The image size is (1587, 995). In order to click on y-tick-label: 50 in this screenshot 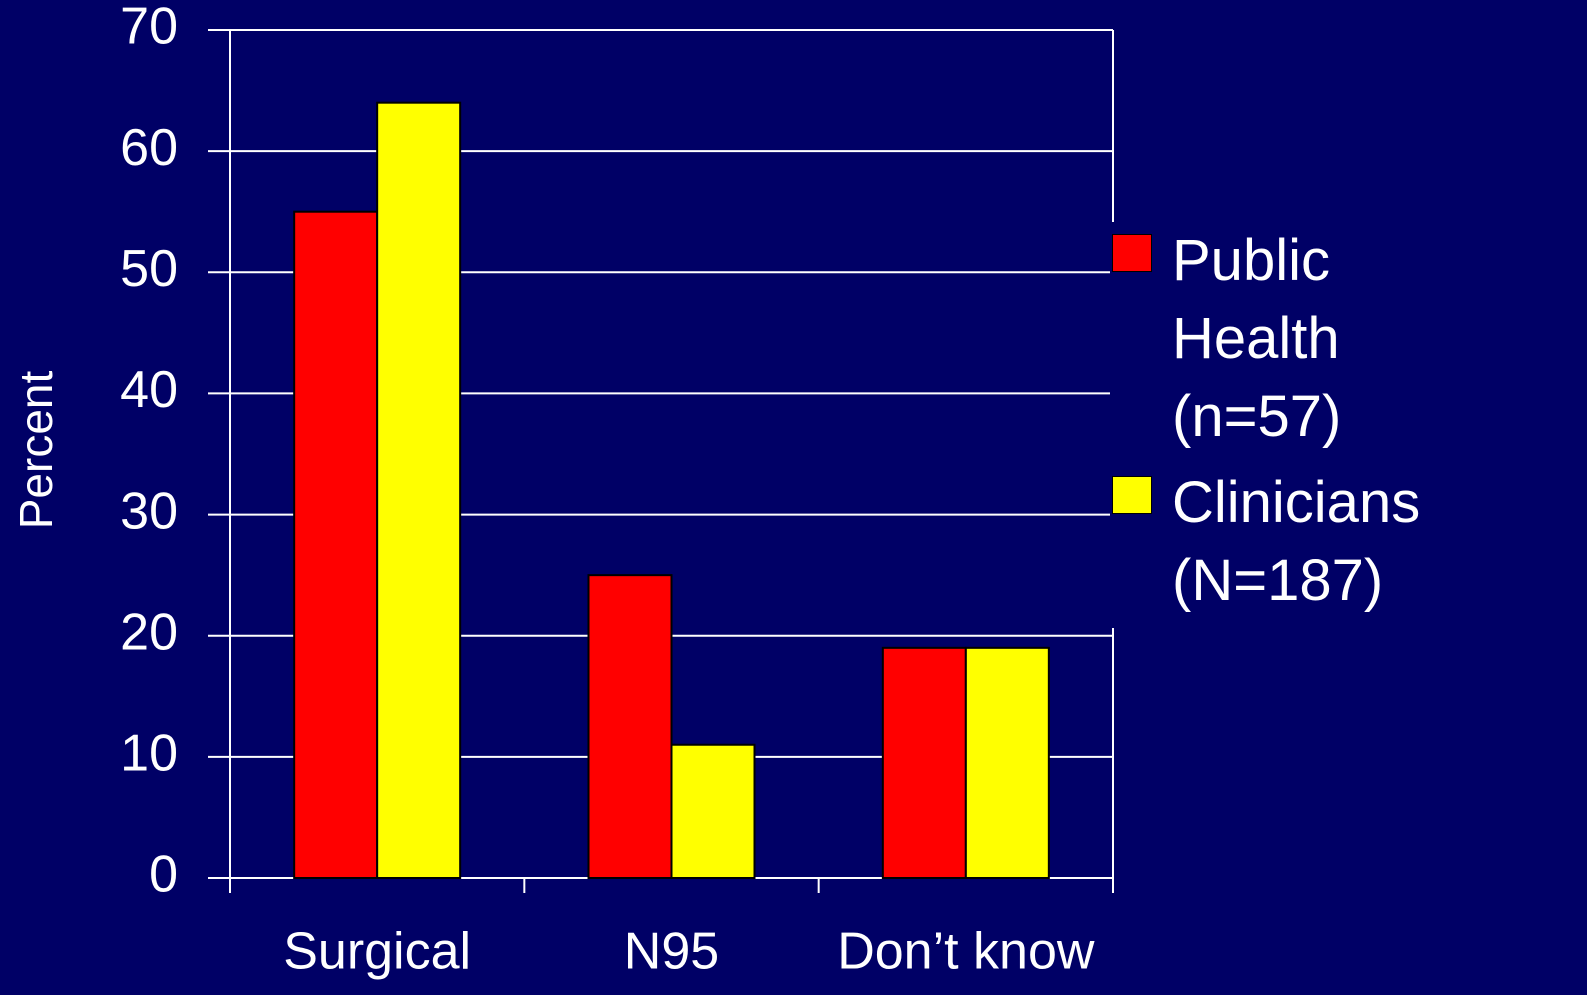, I will do `click(149, 269)`.